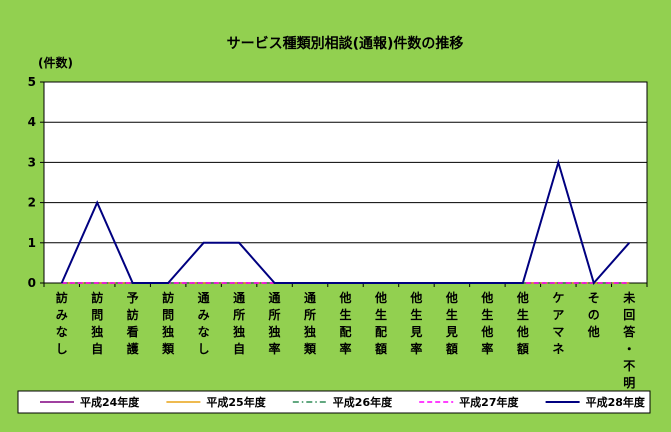 This screenshot has width=671, height=432. I want to click on legend-label: 平成26年度, so click(363, 402).